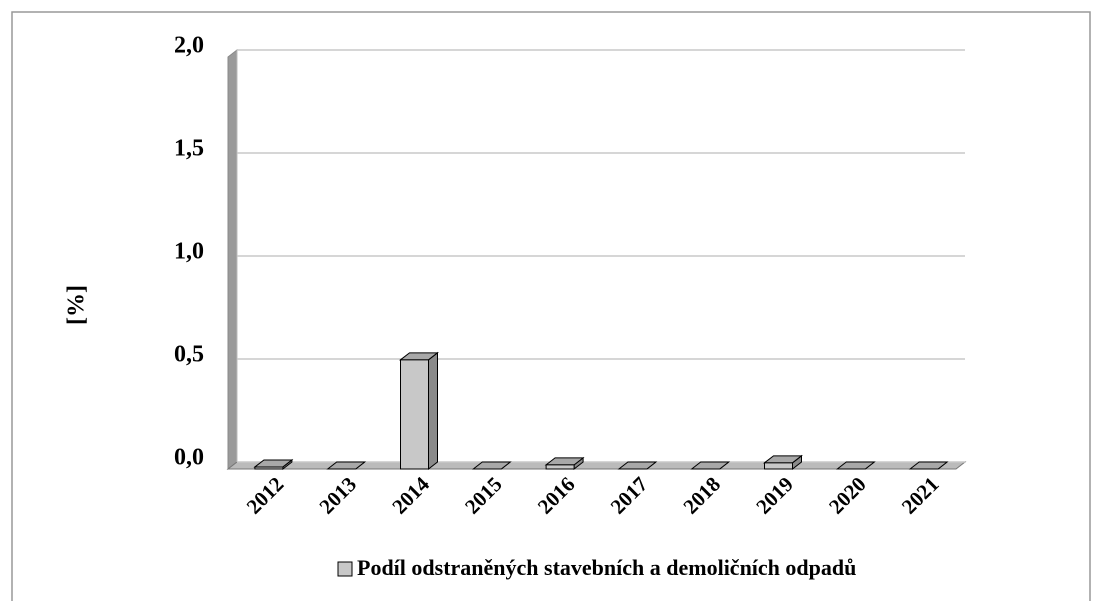  I want to click on y-tick-label: 1,5, so click(189, 149).